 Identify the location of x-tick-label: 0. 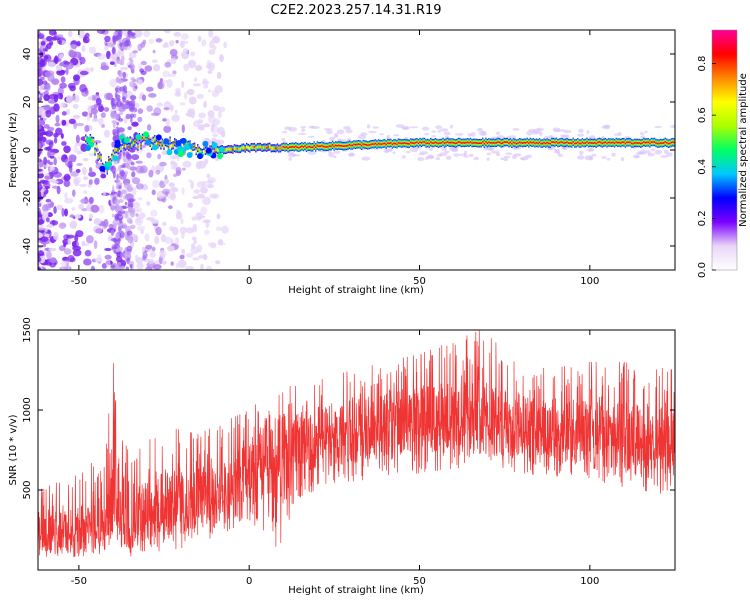
(249, 281).